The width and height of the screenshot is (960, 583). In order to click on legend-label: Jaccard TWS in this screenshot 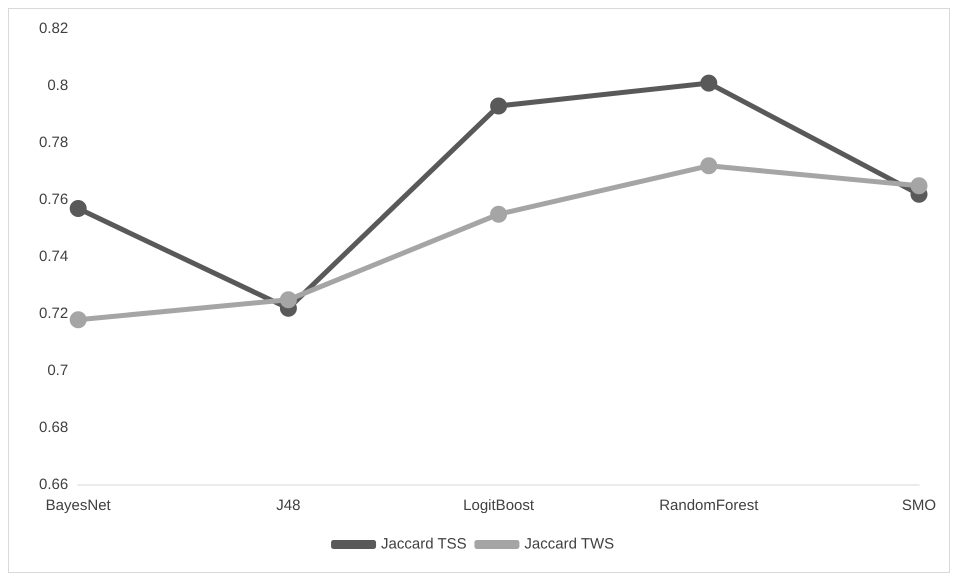, I will do `click(569, 544)`.